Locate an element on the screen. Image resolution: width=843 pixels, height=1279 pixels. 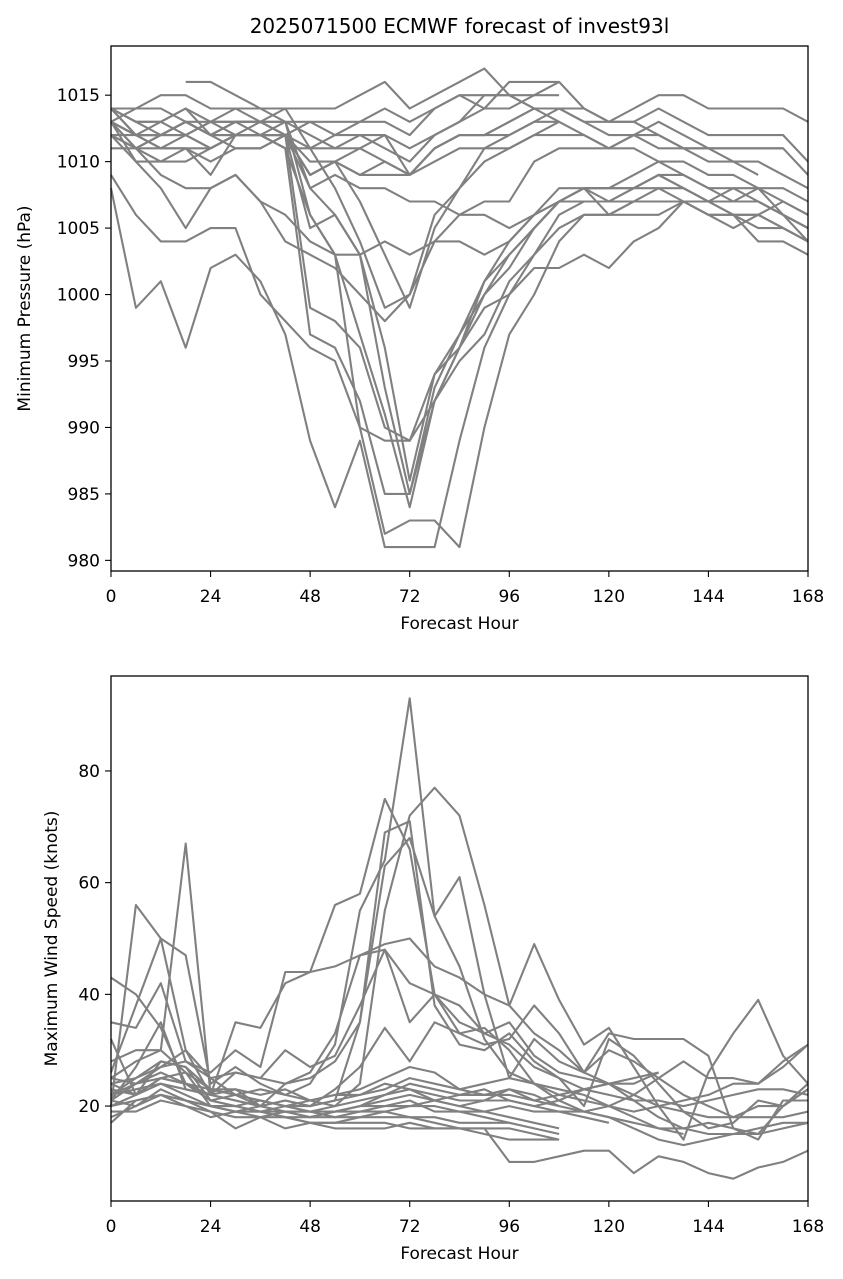
wind-x-axis-label: Forecast Hour is located at coordinates (459, 1254).